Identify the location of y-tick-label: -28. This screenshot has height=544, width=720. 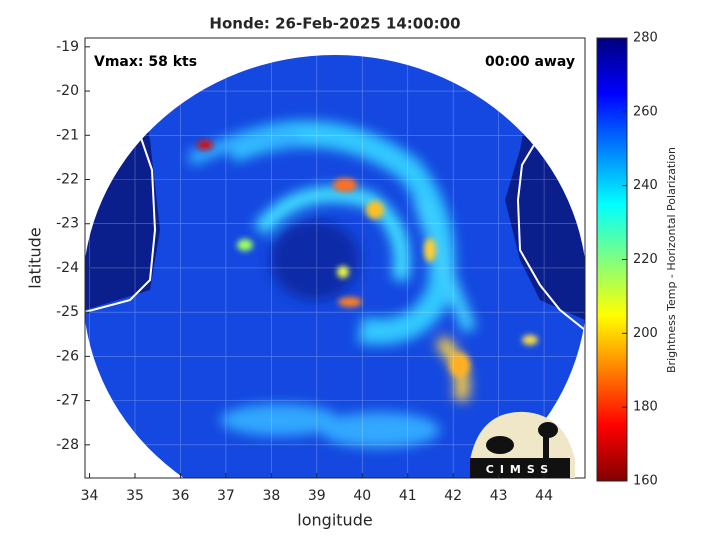
(67, 445).